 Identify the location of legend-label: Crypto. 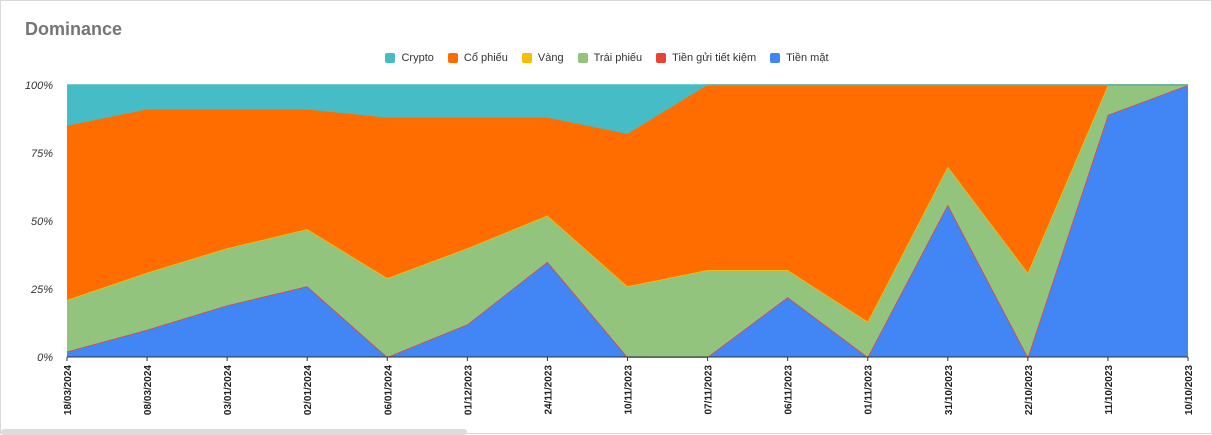
(417, 58).